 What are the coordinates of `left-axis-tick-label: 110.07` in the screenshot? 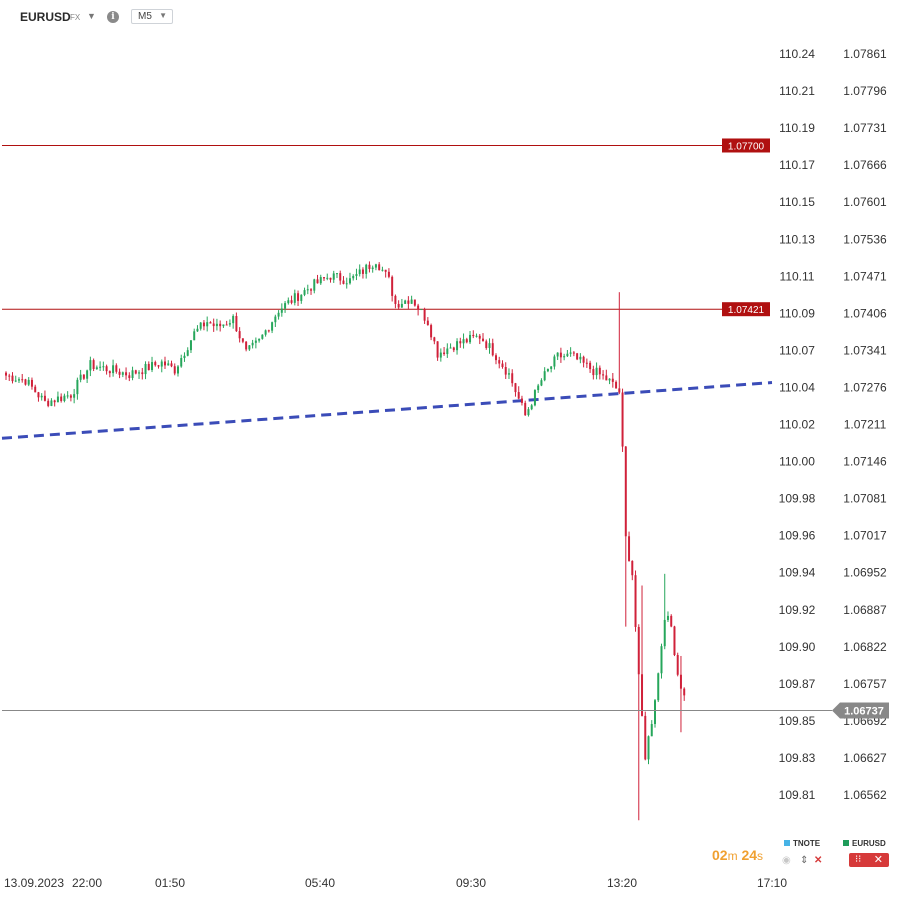 It's located at (797, 350).